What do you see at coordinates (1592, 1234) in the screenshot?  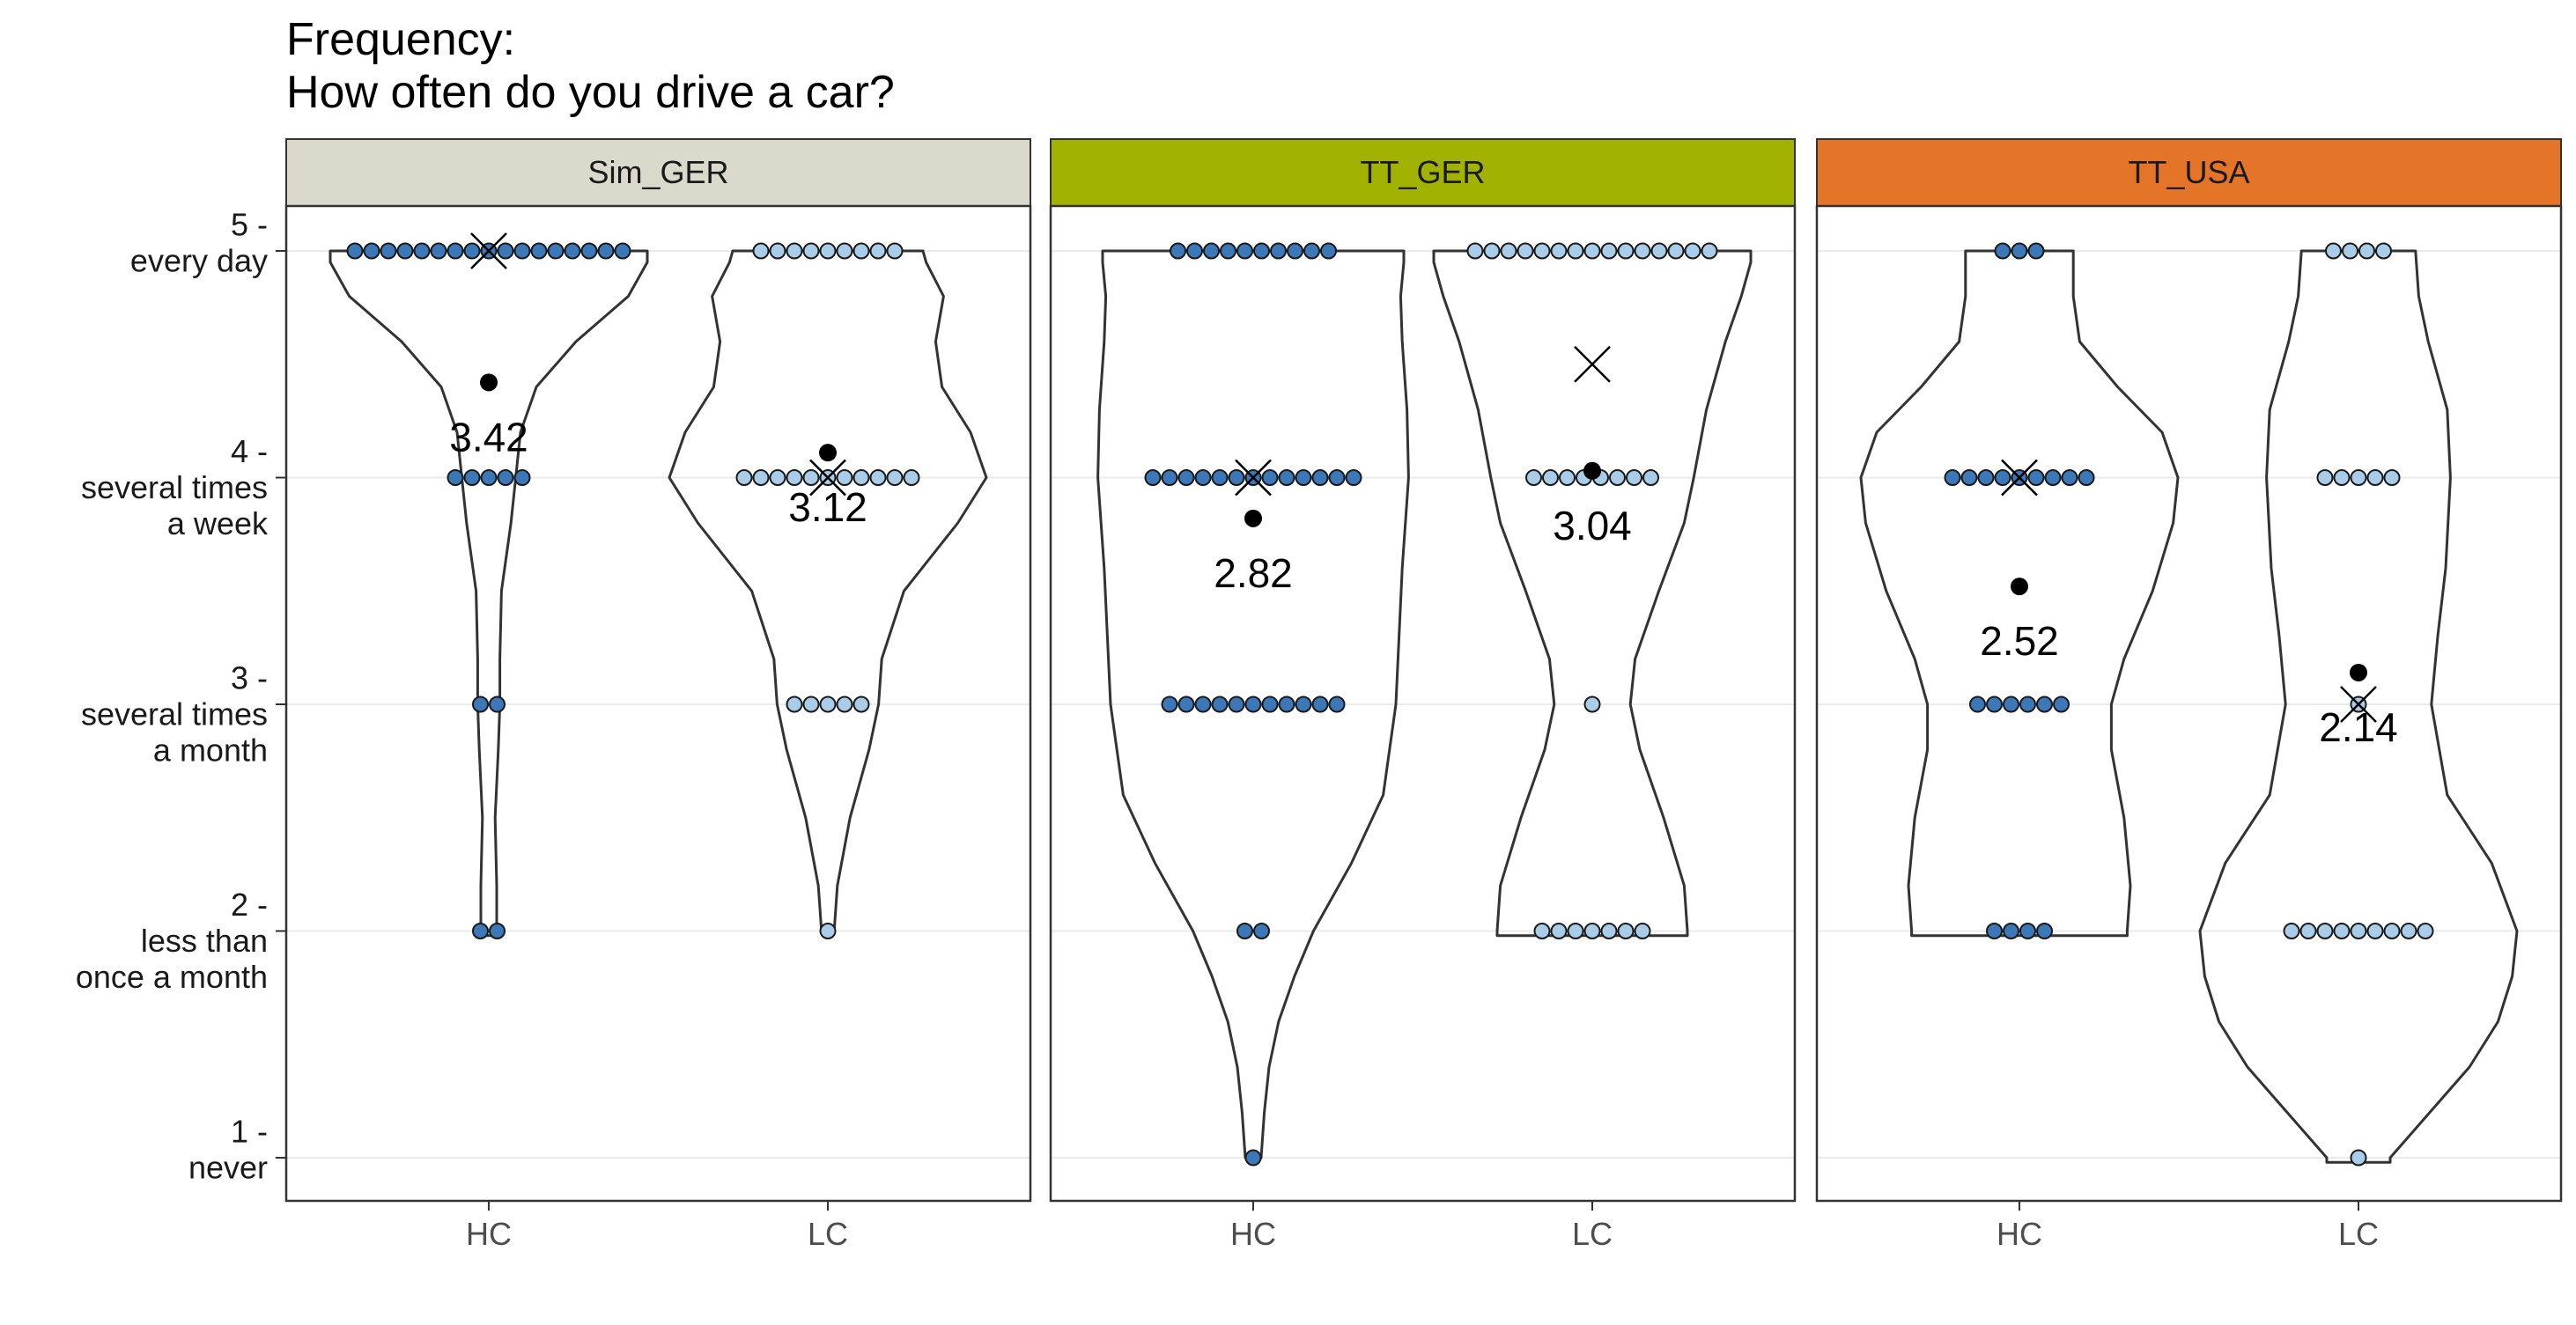 I see `x-tick-label: LC` at bounding box center [1592, 1234].